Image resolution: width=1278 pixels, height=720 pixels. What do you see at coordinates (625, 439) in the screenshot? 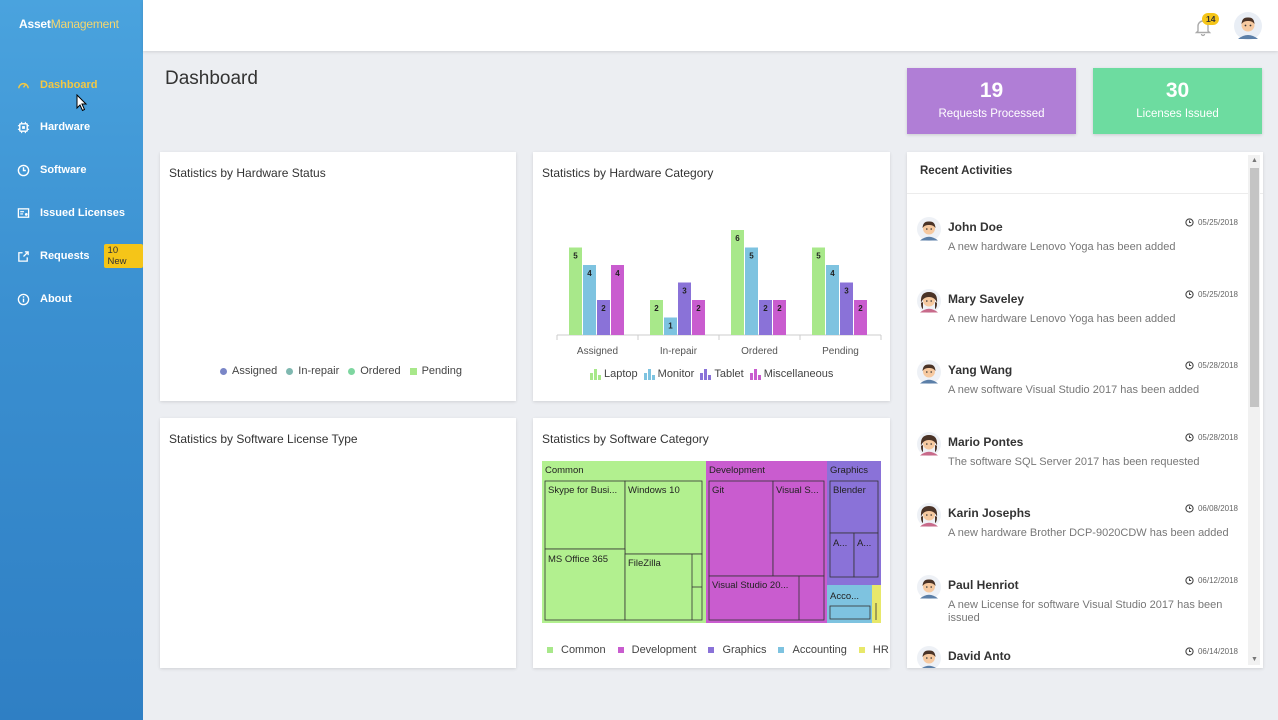
I see `card-title: Statistics by Software Category` at bounding box center [625, 439].